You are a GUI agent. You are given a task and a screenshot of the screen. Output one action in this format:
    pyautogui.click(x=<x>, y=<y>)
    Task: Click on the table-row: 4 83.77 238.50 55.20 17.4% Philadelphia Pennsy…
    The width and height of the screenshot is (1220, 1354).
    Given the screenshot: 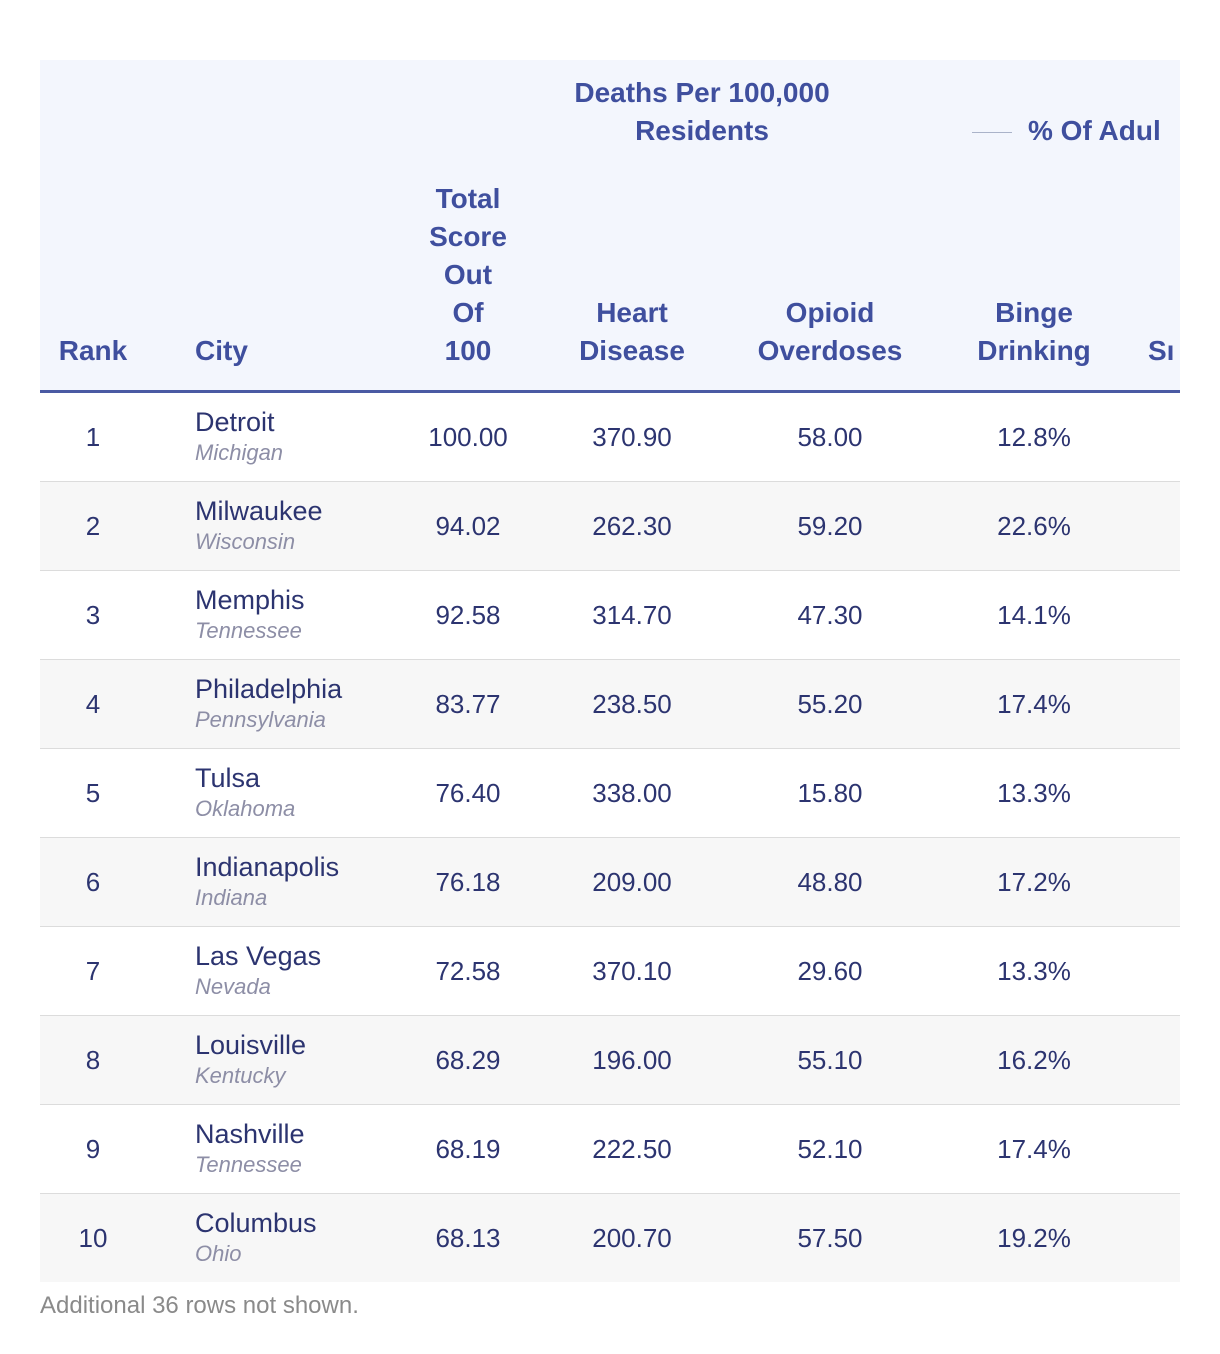 What is the action you would take?
    pyautogui.click(x=610, y=704)
    